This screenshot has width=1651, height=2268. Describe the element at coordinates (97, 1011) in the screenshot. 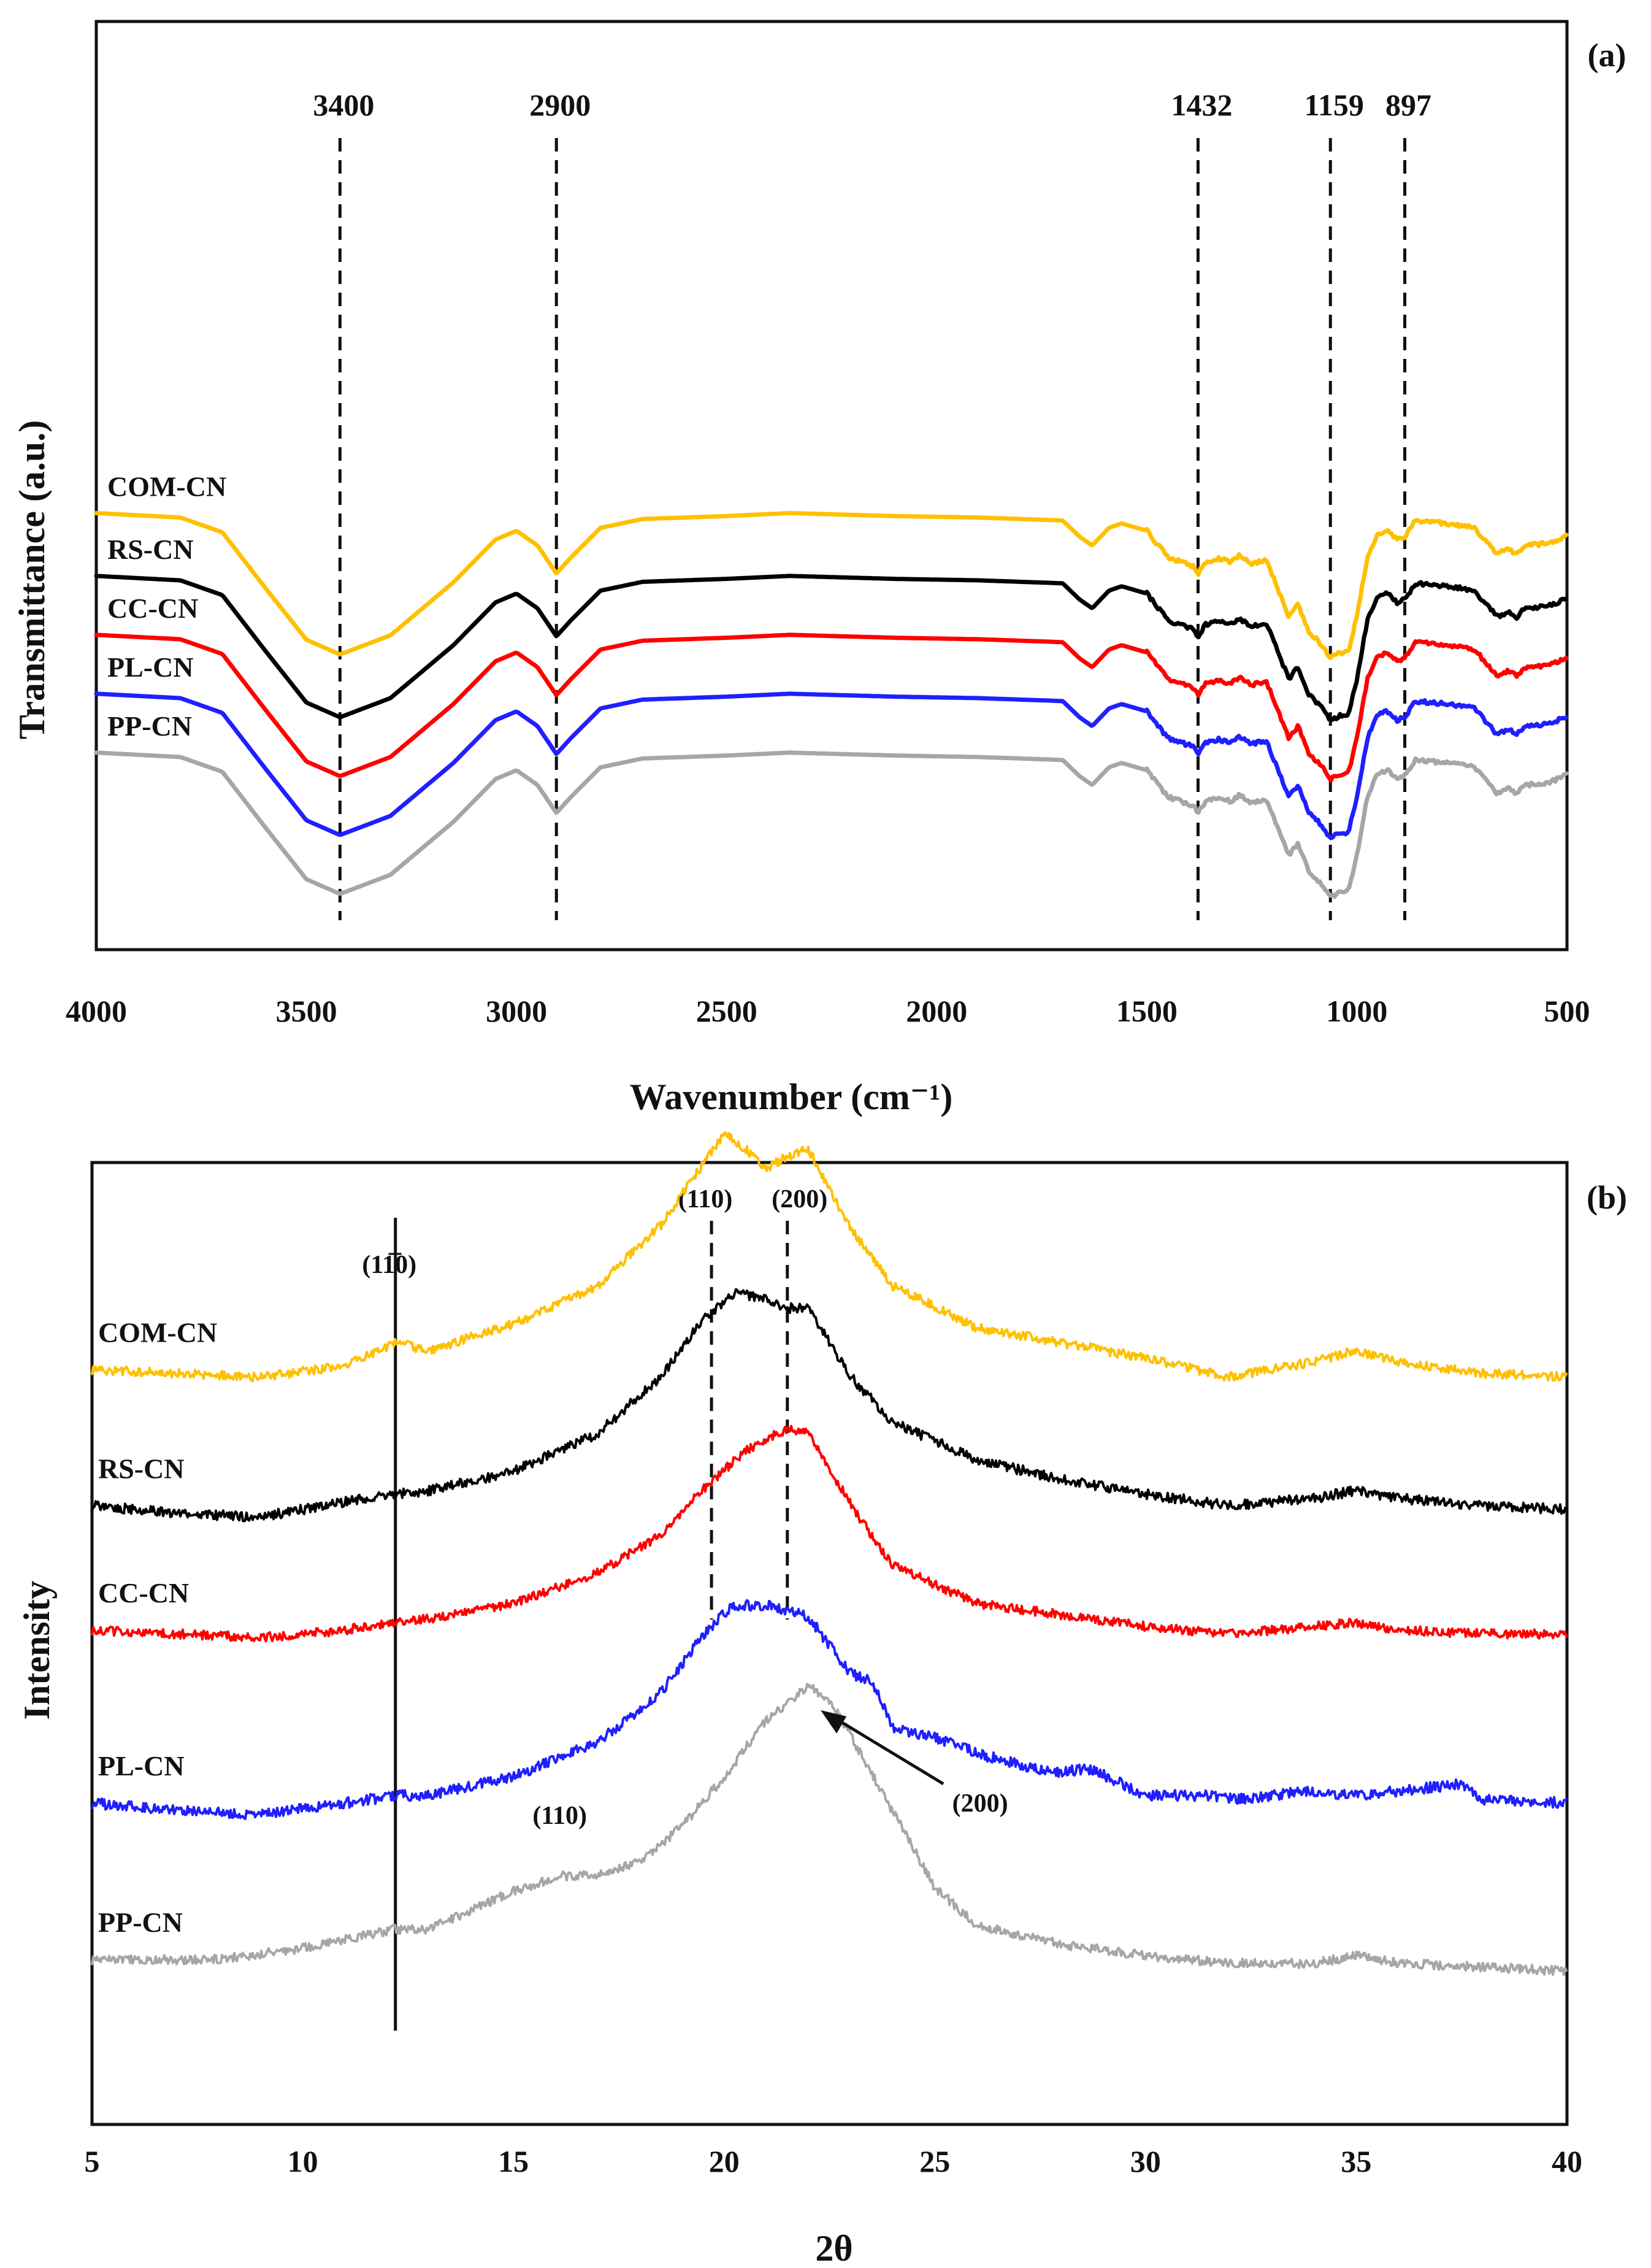

I see `ftir-x-tick-4000: 4000` at that location.